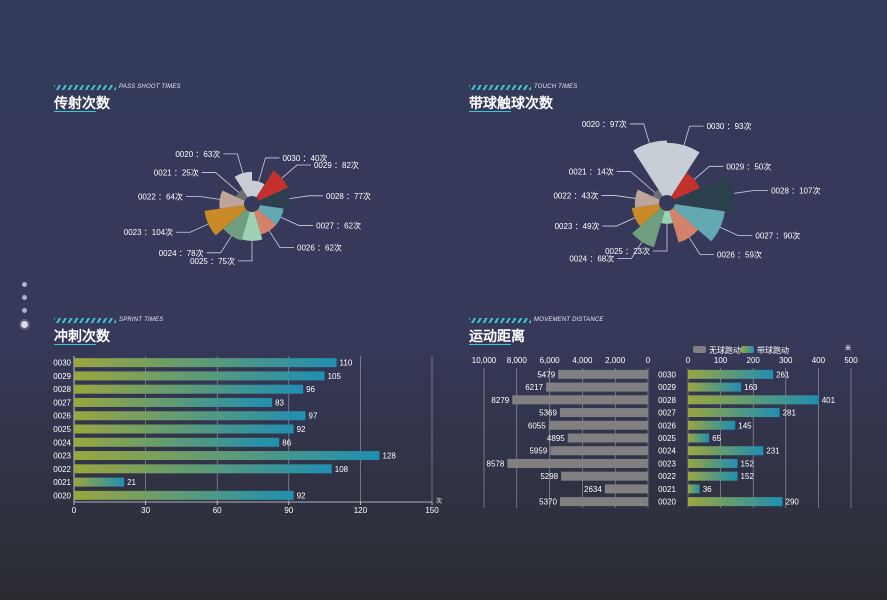  Describe the element at coordinates (286, 442) in the screenshot. I see `bar-value-label: 86` at that location.